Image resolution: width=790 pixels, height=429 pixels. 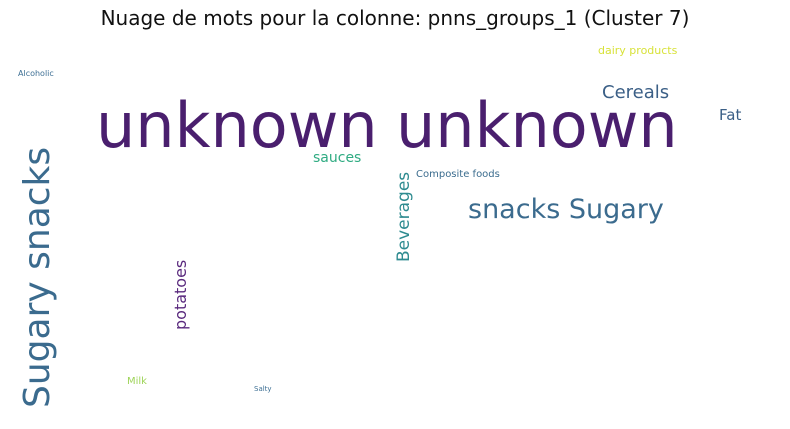 What do you see at coordinates (337, 158) in the screenshot?
I see `word-sauces: sauces` at bounding box center [337, 158].